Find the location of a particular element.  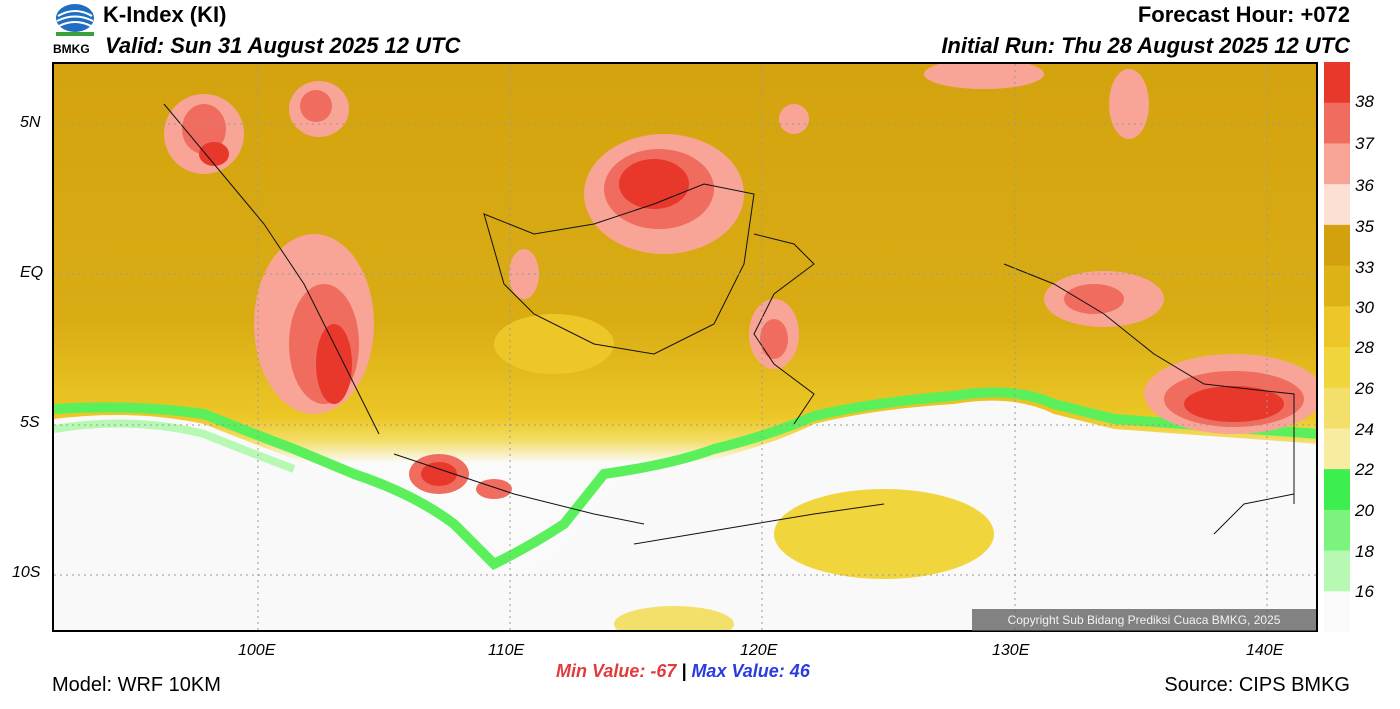

x-tick-label: 100E is located at coordinates (257, 650).